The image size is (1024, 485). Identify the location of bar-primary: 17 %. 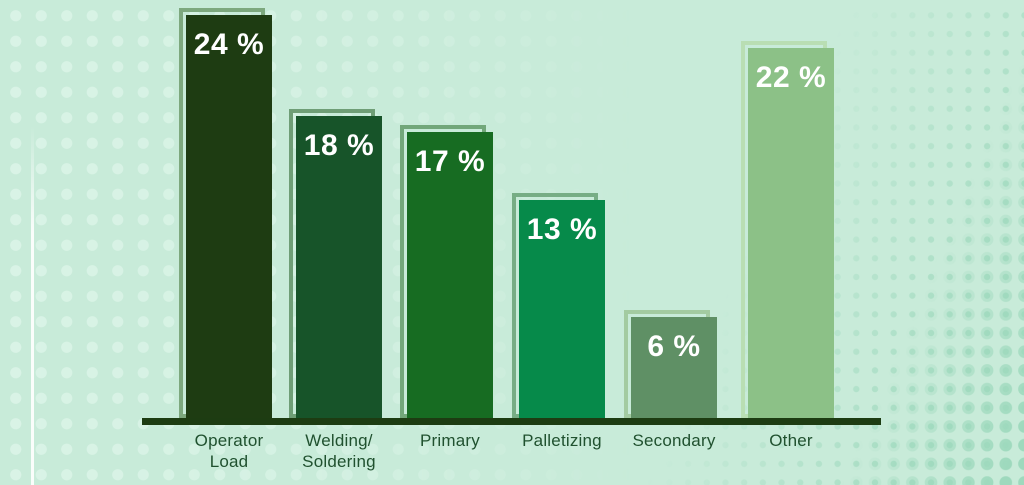
(450, 275).